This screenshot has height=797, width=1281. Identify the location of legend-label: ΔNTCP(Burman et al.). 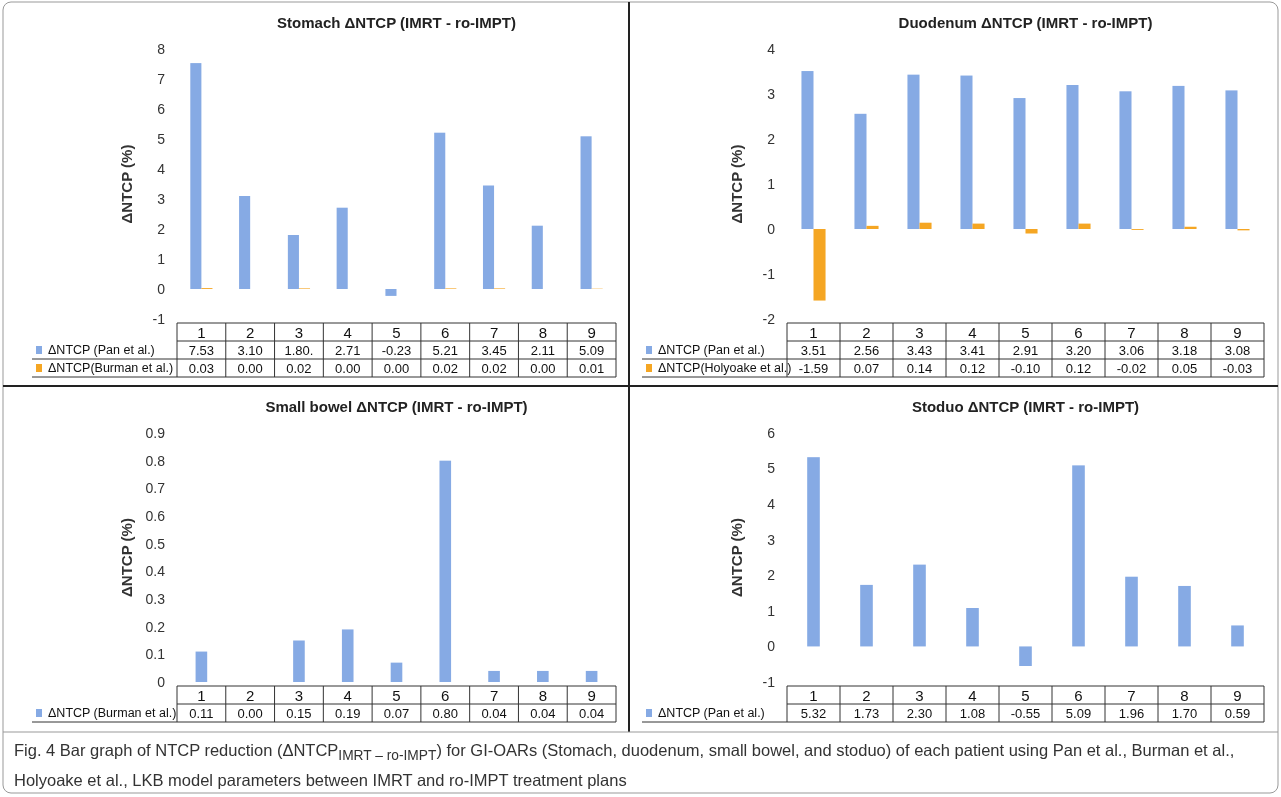
(111, 368).